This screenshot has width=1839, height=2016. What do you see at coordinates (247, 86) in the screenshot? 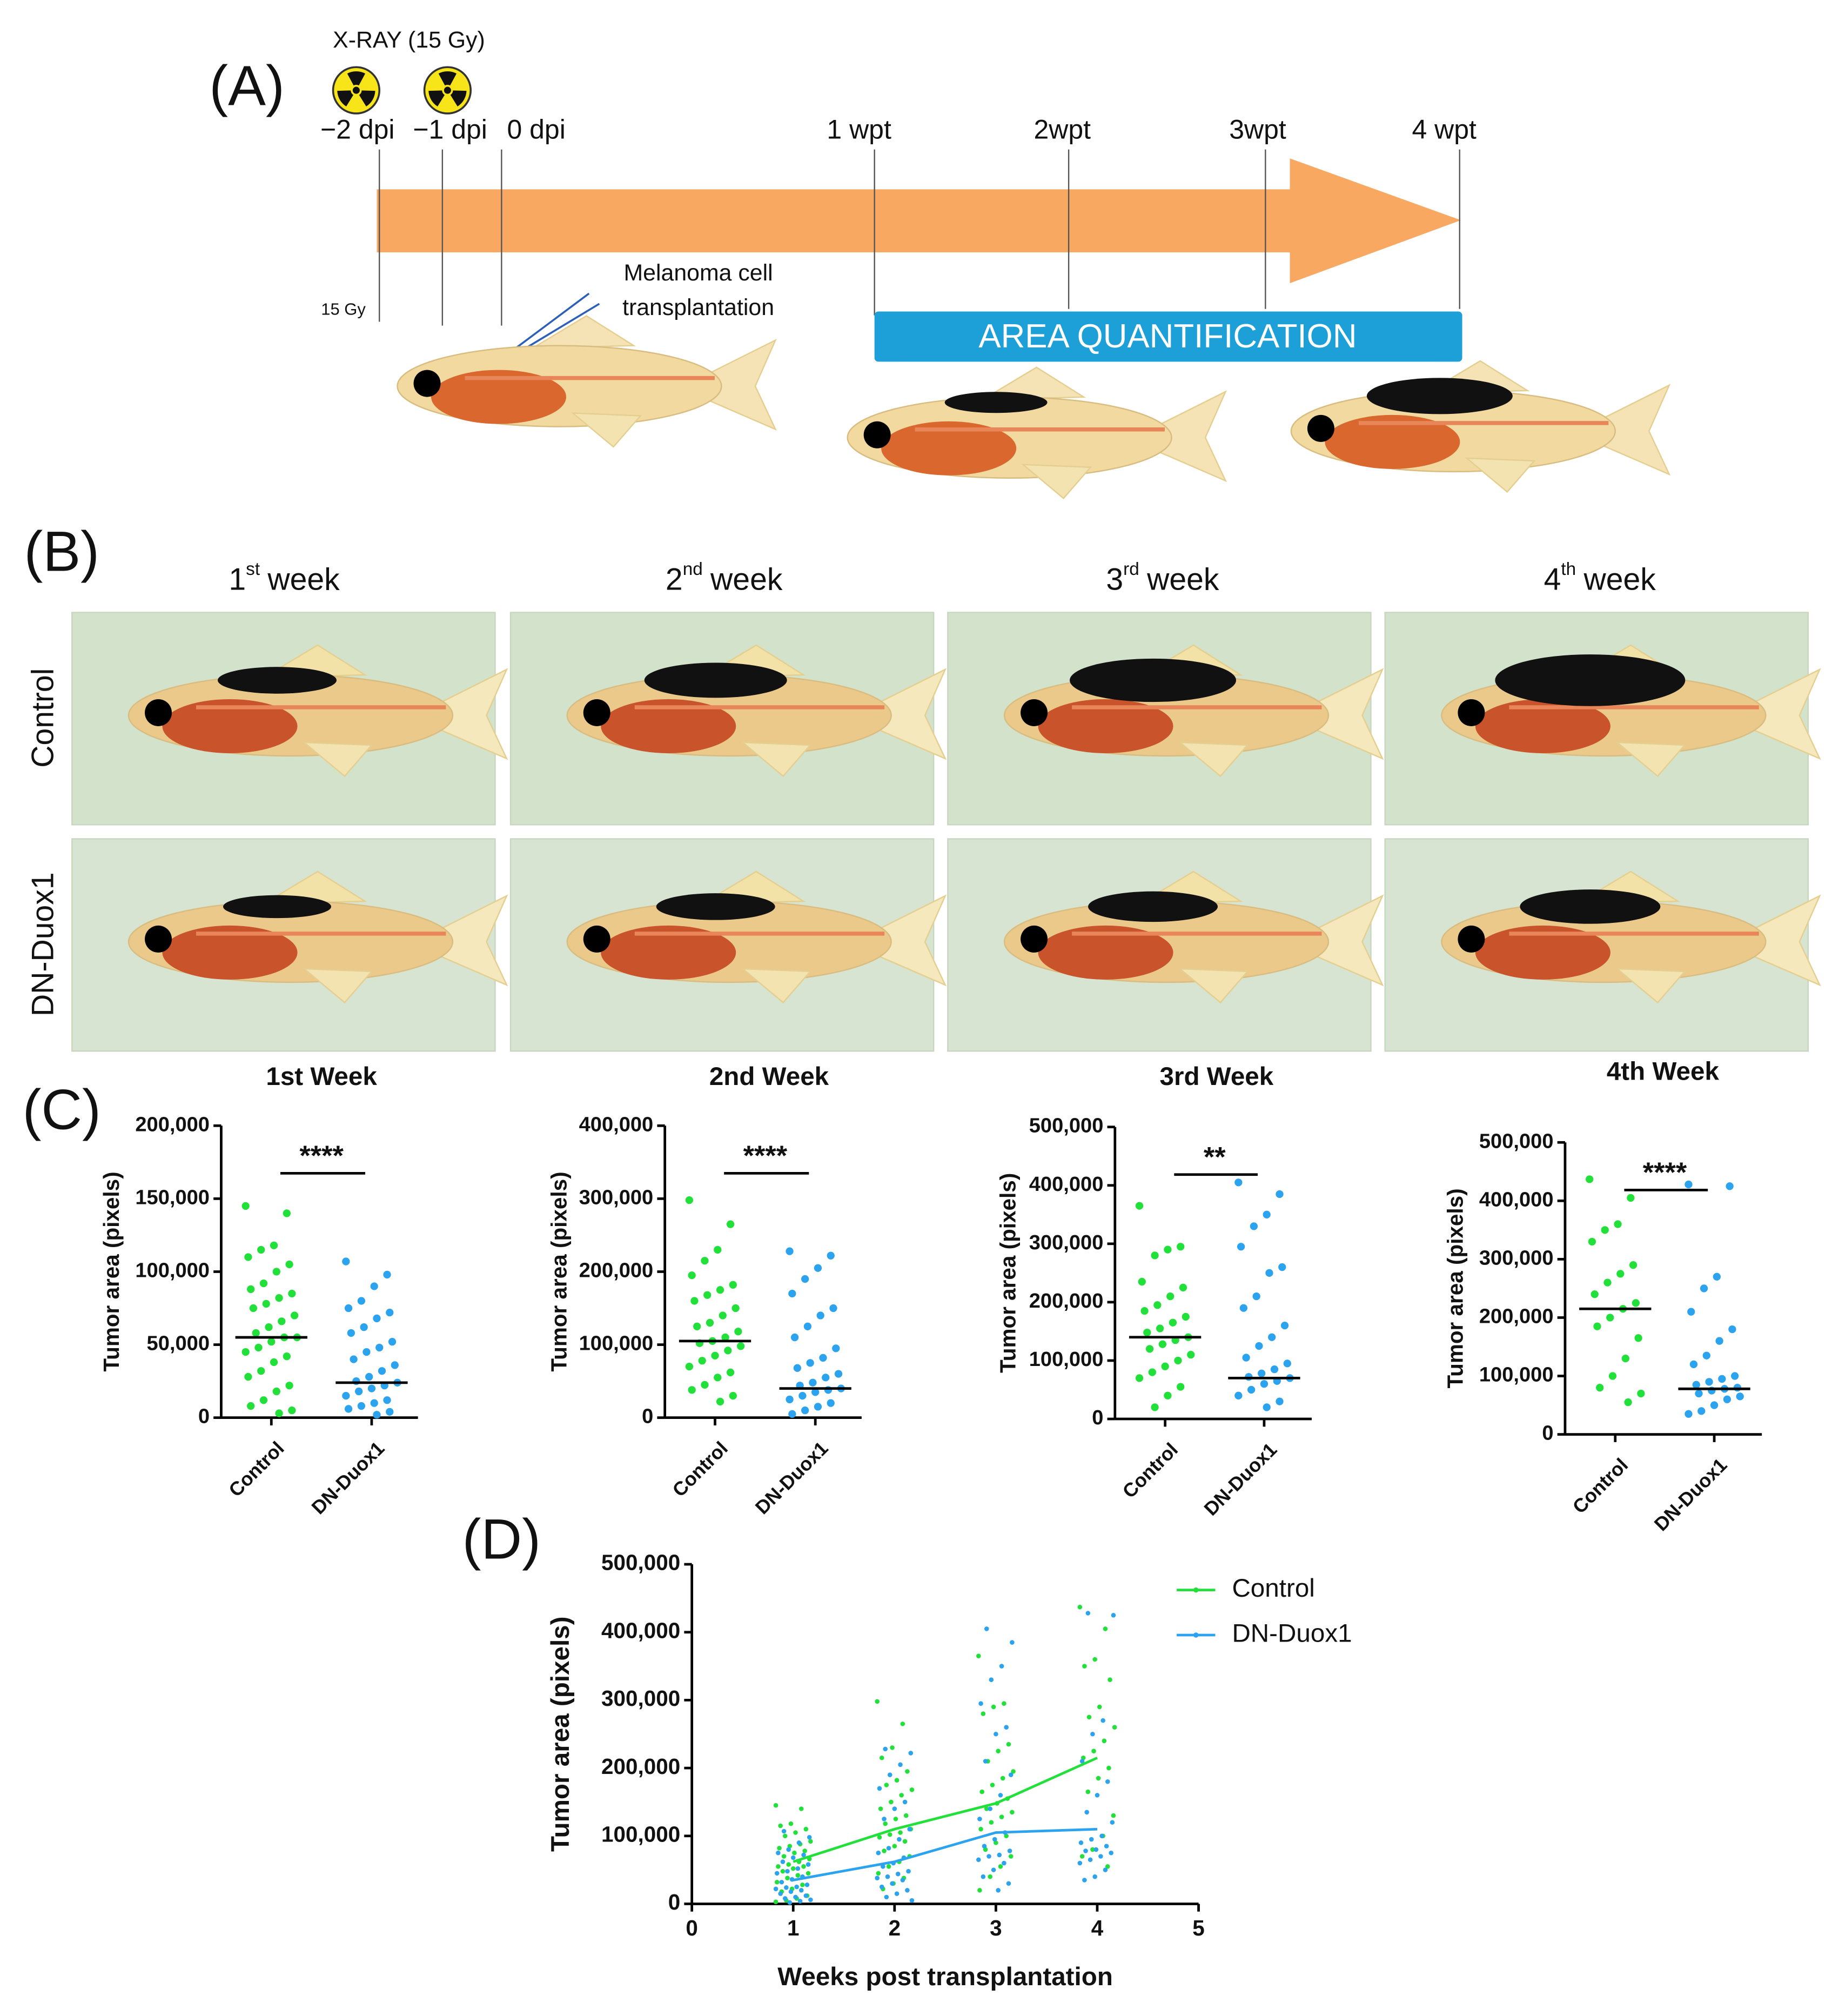
I see `panel-label: (A)` at bounding box center [247, 86].